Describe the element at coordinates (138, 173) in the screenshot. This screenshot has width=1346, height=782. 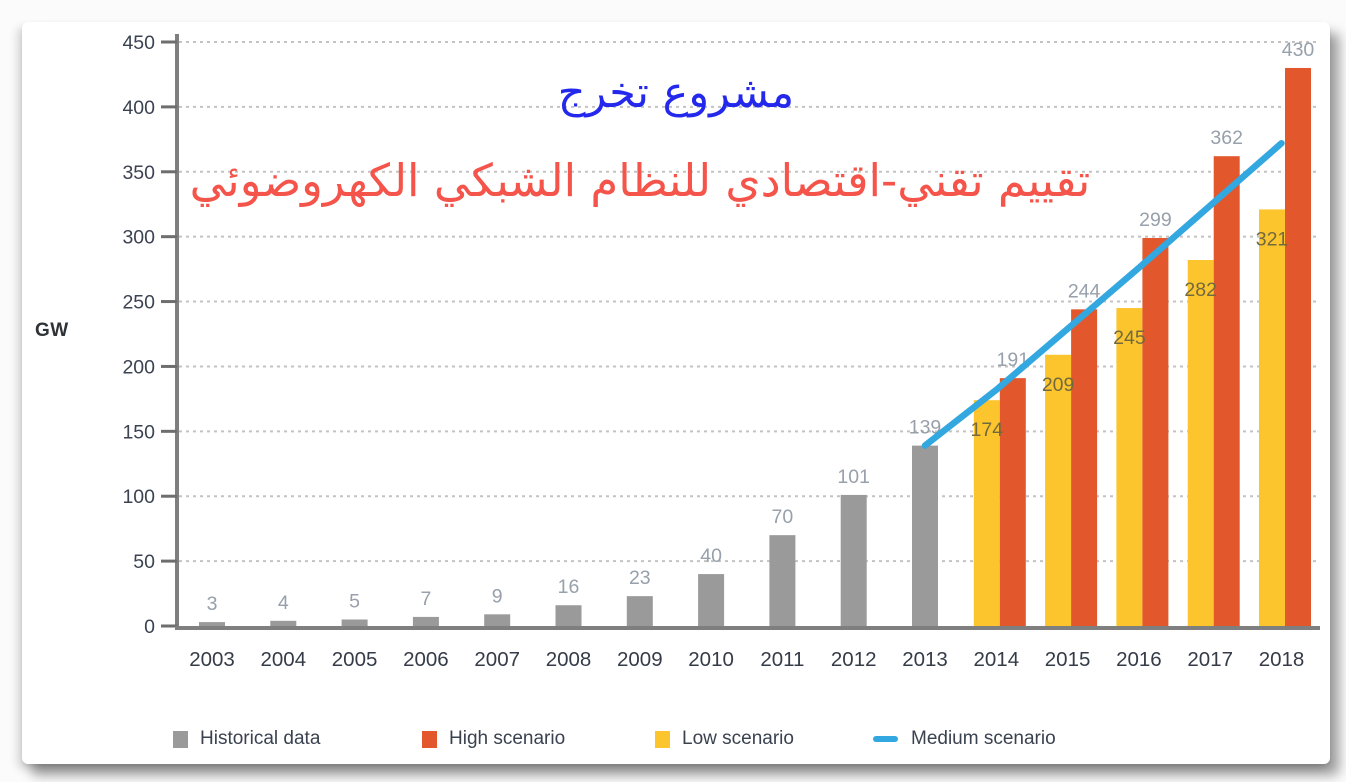
I see `y-tick-label-350: 350` at that location.